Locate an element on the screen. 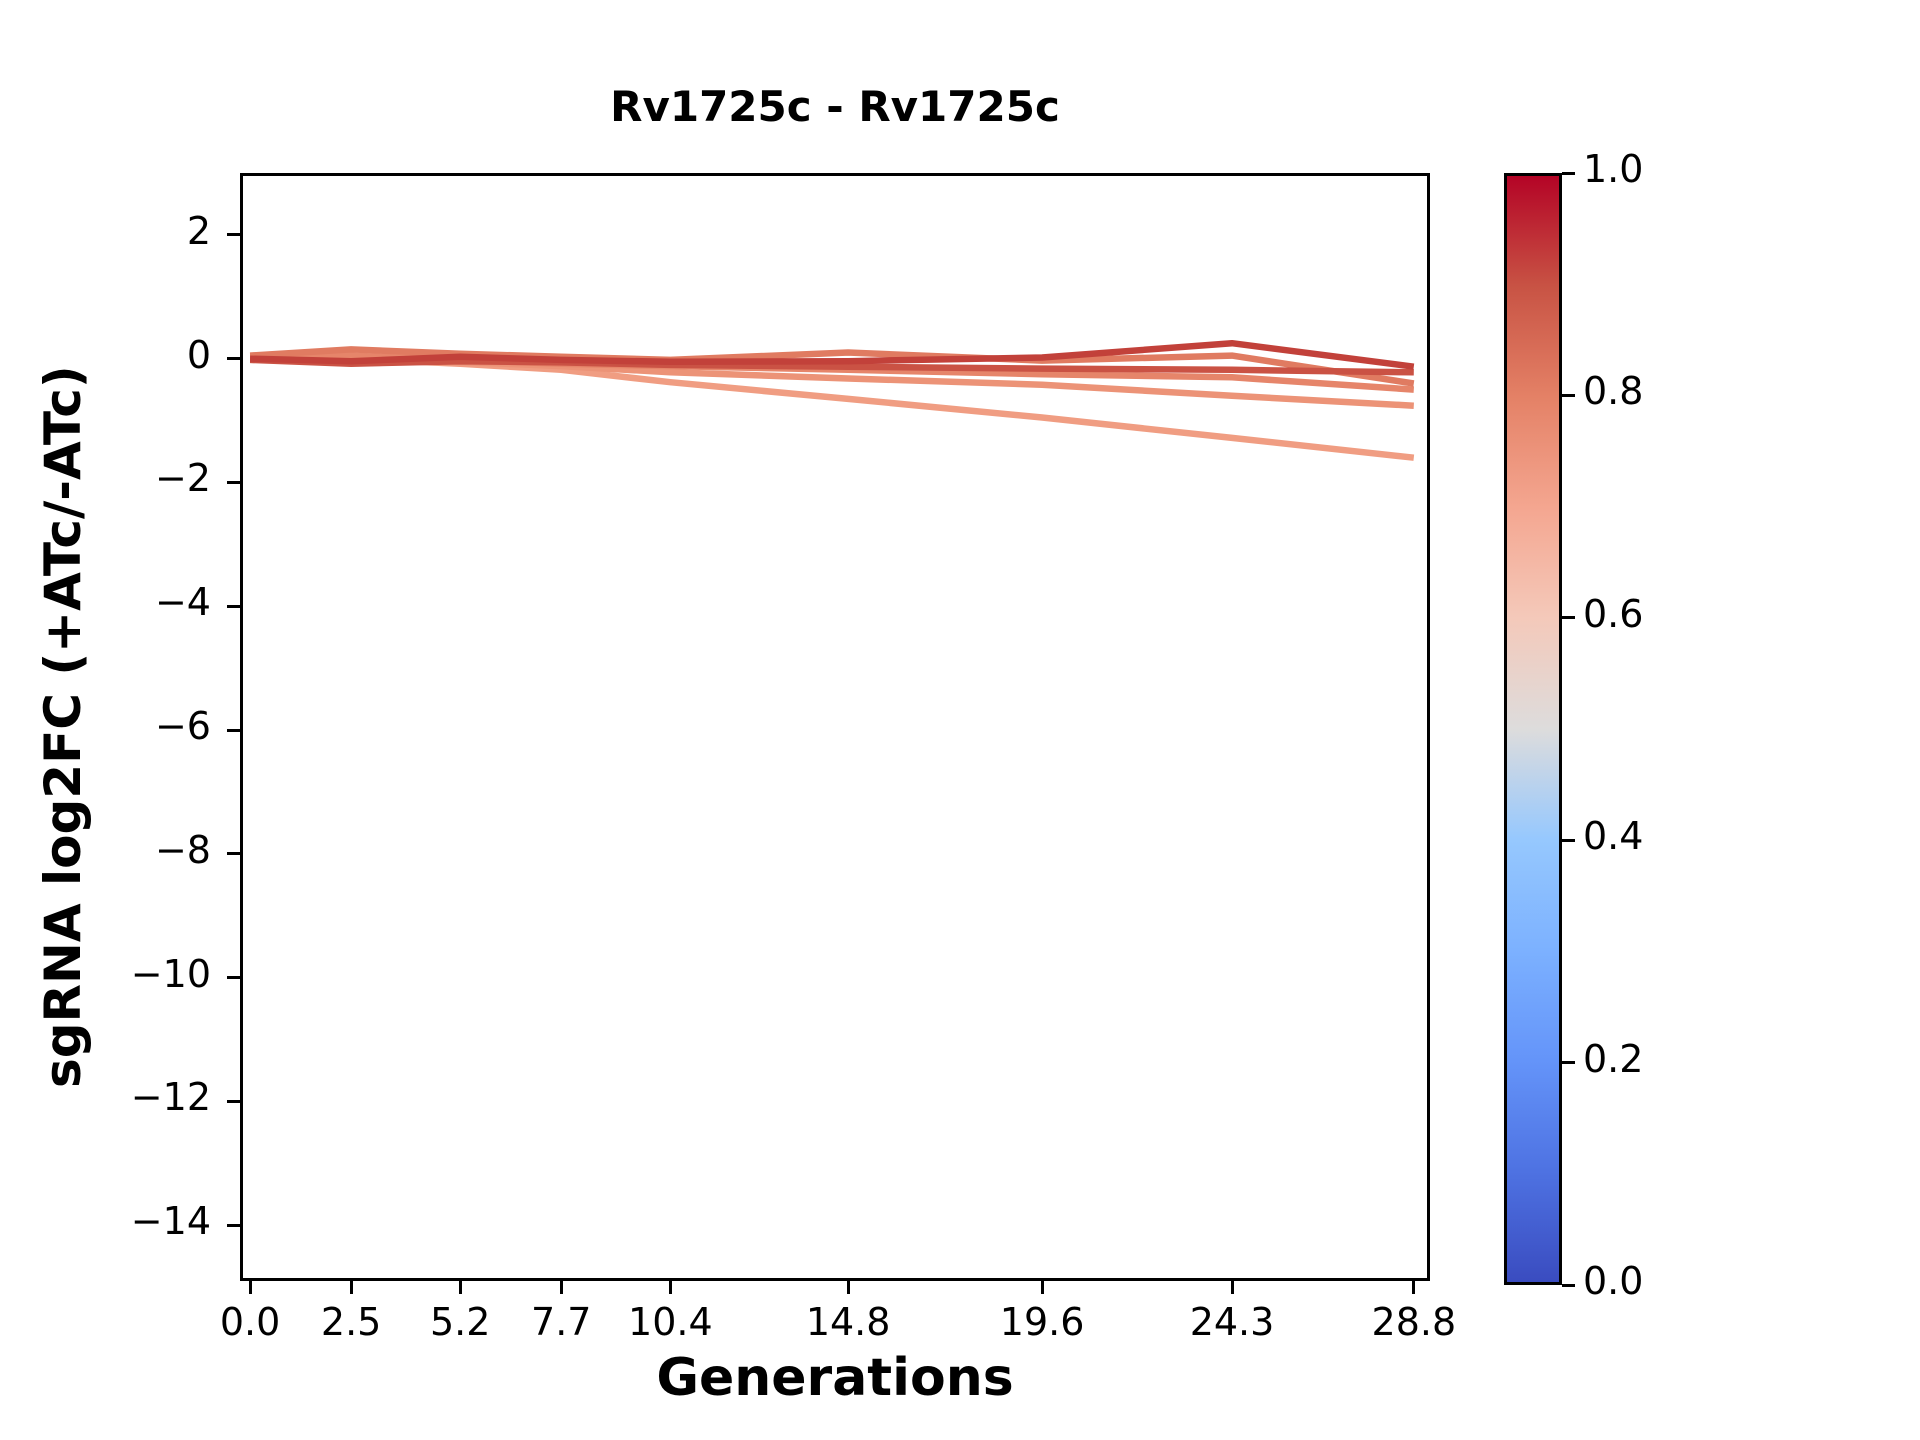  colorbar-tick-label: 0.6 is located at coordinates (1613, 613).